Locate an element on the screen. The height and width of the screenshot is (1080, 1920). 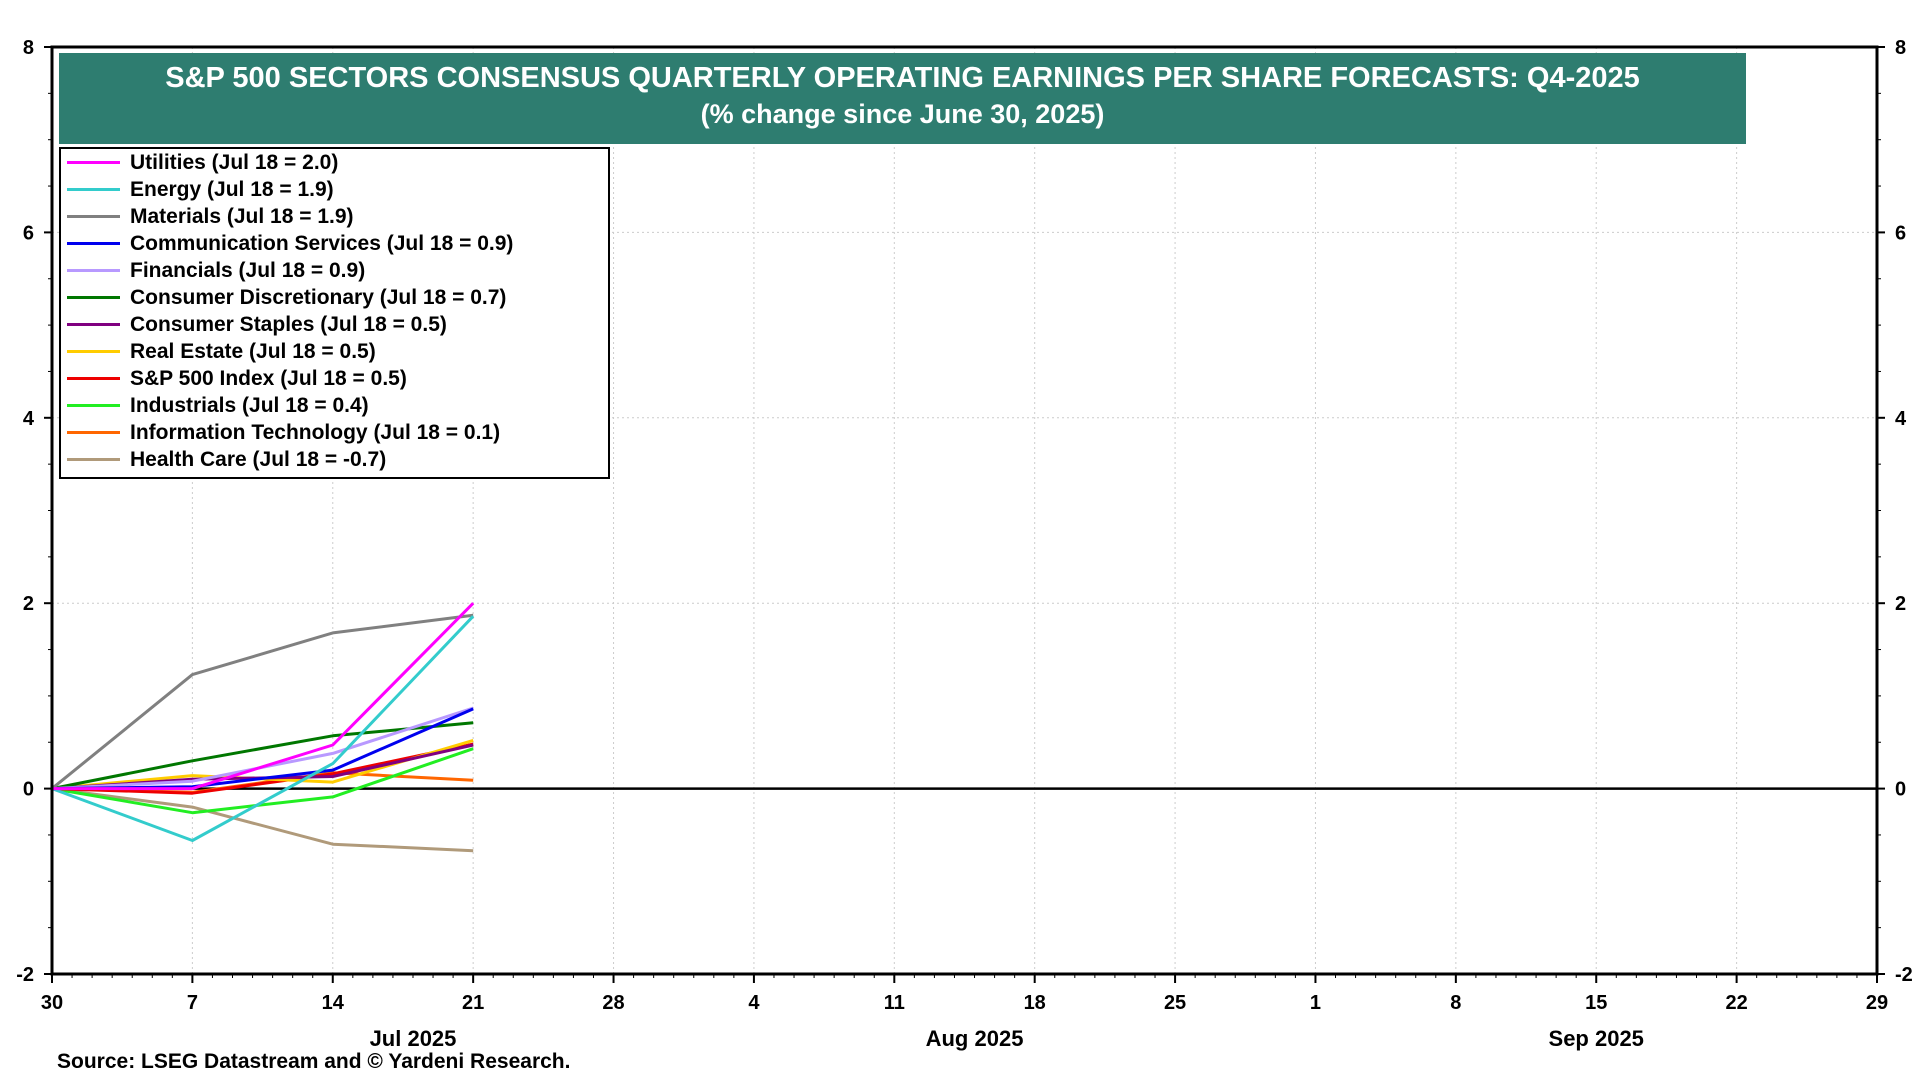
legend-label: S&P 500 Index (Jul 18 = 0.5) is located at coordinates (268, 378).